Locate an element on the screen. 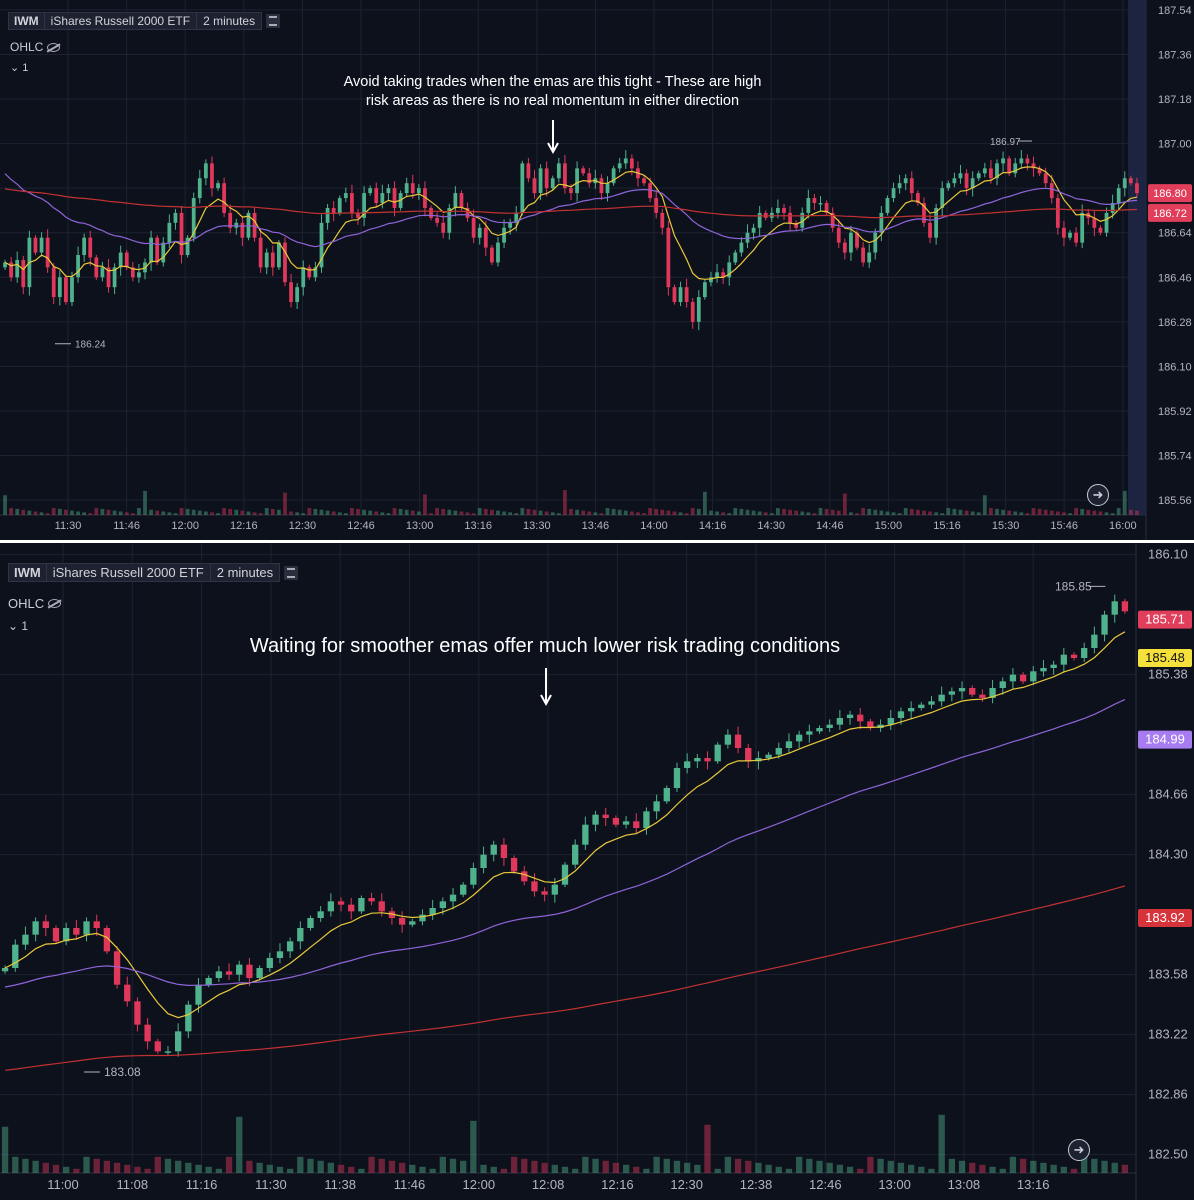  y-tick-label: 186.10 is located at coordinates (1168, 554).